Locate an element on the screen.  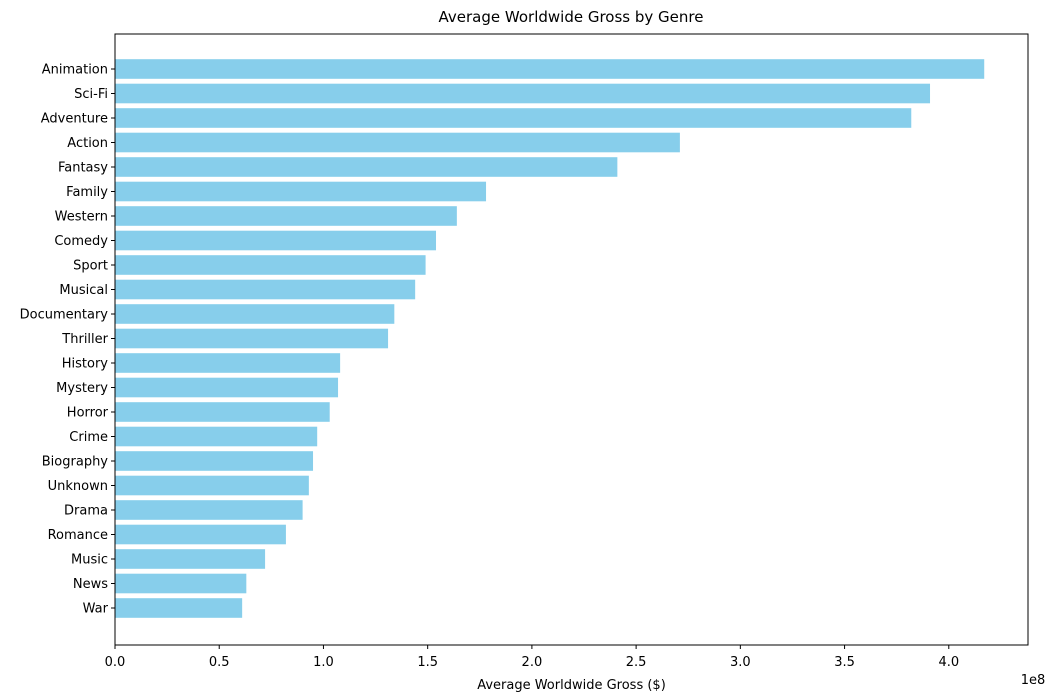
y-tick-label: Mystery is located at coordinates (82, 388).